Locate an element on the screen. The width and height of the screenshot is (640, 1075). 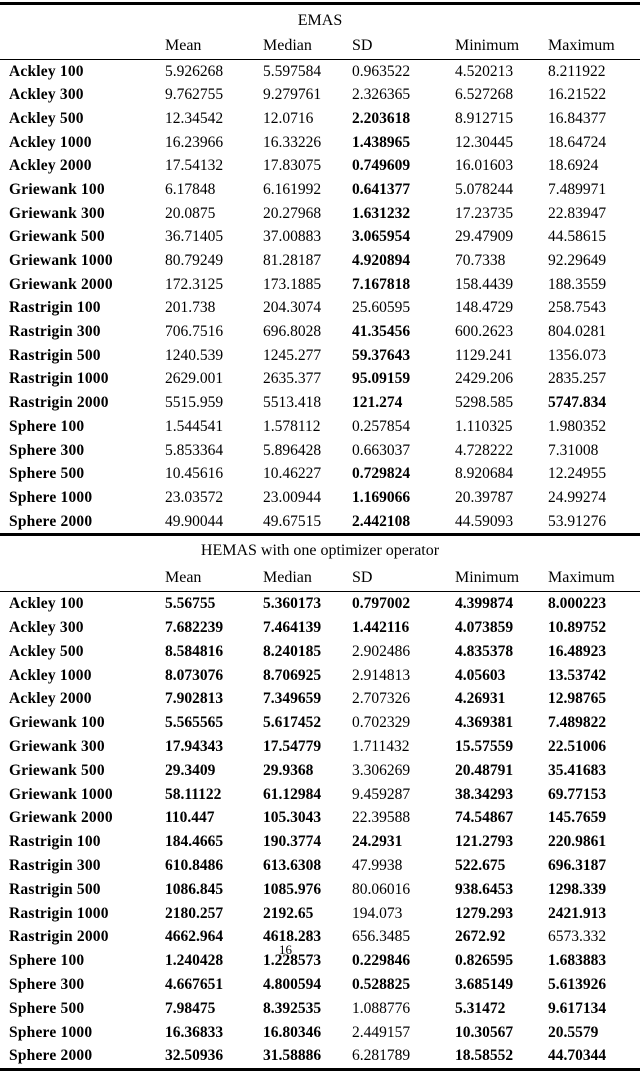
cell-minimum: 4.835378 is located at coordinates (484, 651).